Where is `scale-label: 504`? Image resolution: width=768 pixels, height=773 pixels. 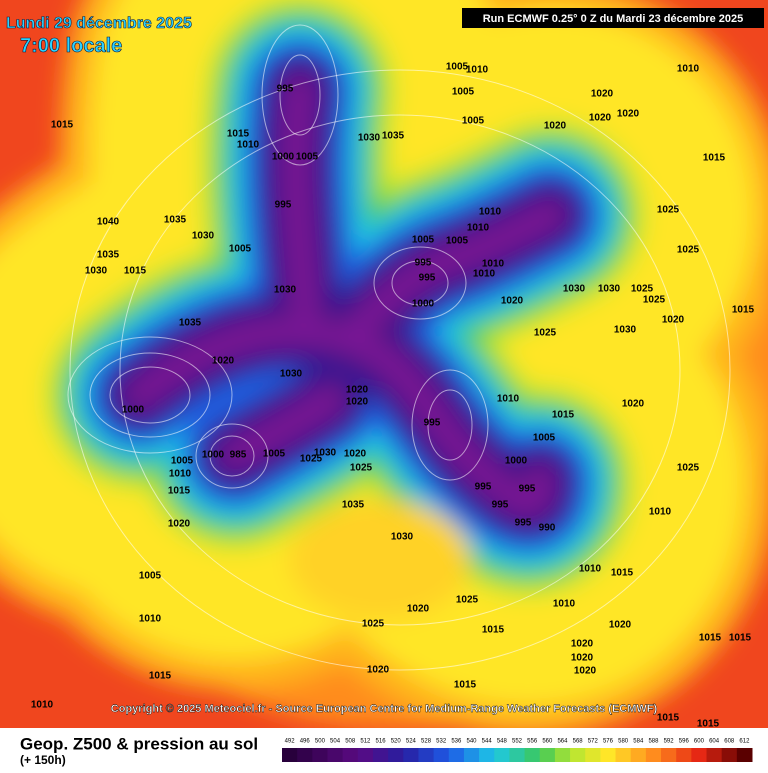 scale-label: 504 is located at coordinates (335, 742).